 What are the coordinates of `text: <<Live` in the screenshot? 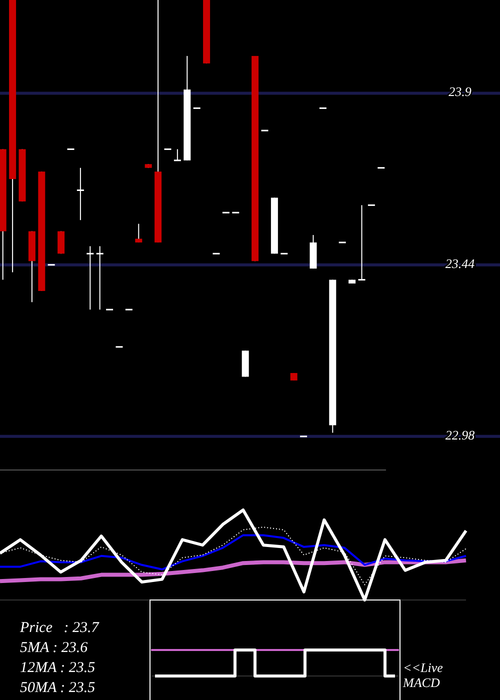 It's located at (423, 667).